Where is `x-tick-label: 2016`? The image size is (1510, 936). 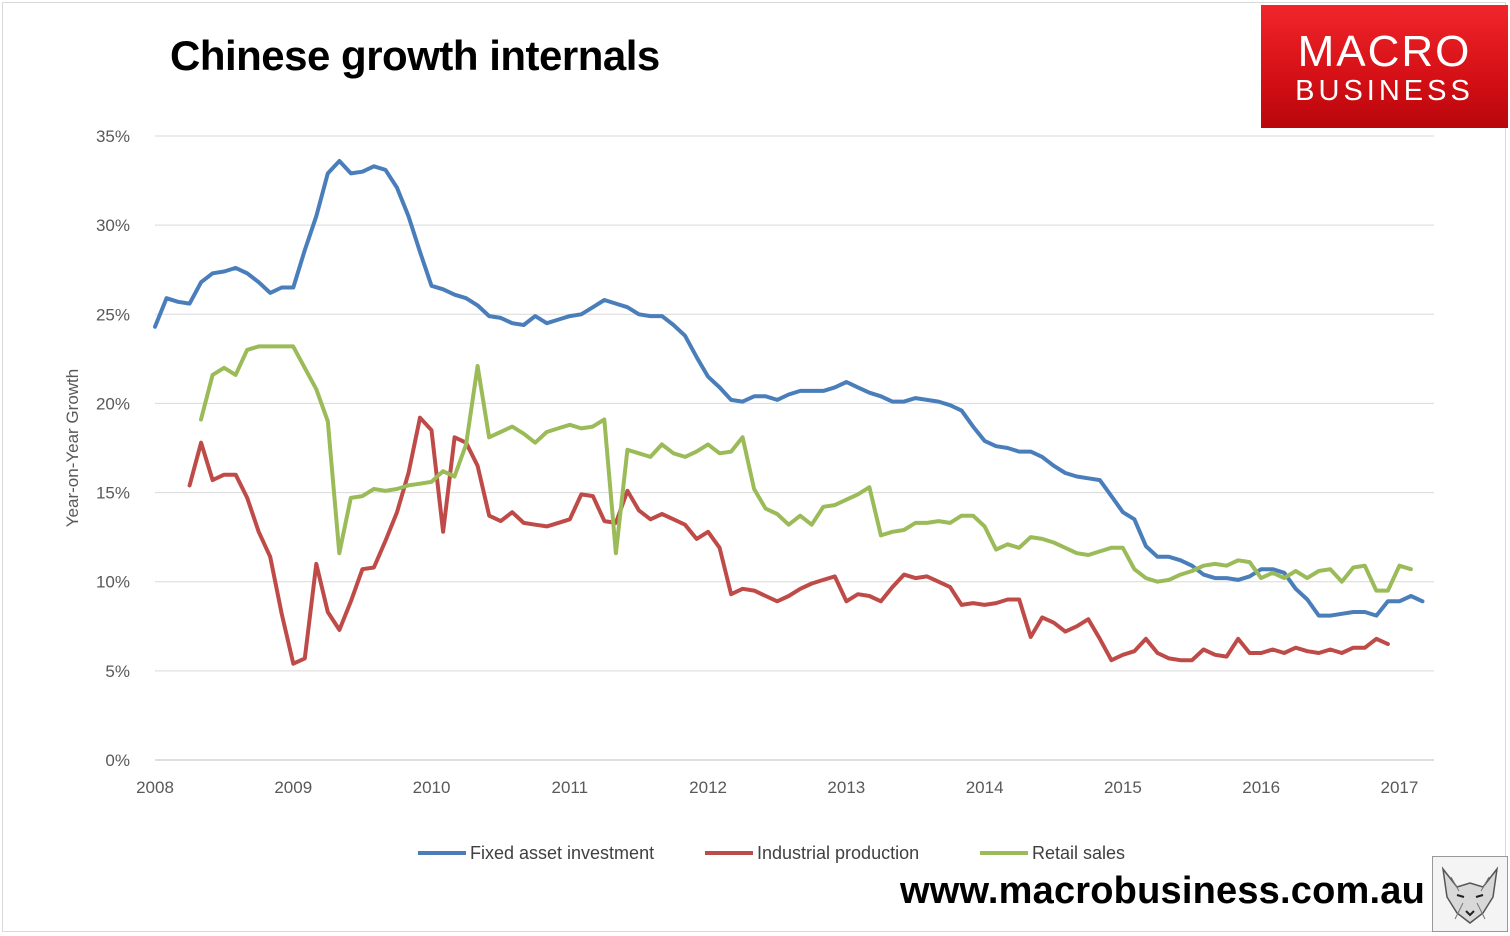
x-tick-label: 2016 is located at coordinates (1261, 787).